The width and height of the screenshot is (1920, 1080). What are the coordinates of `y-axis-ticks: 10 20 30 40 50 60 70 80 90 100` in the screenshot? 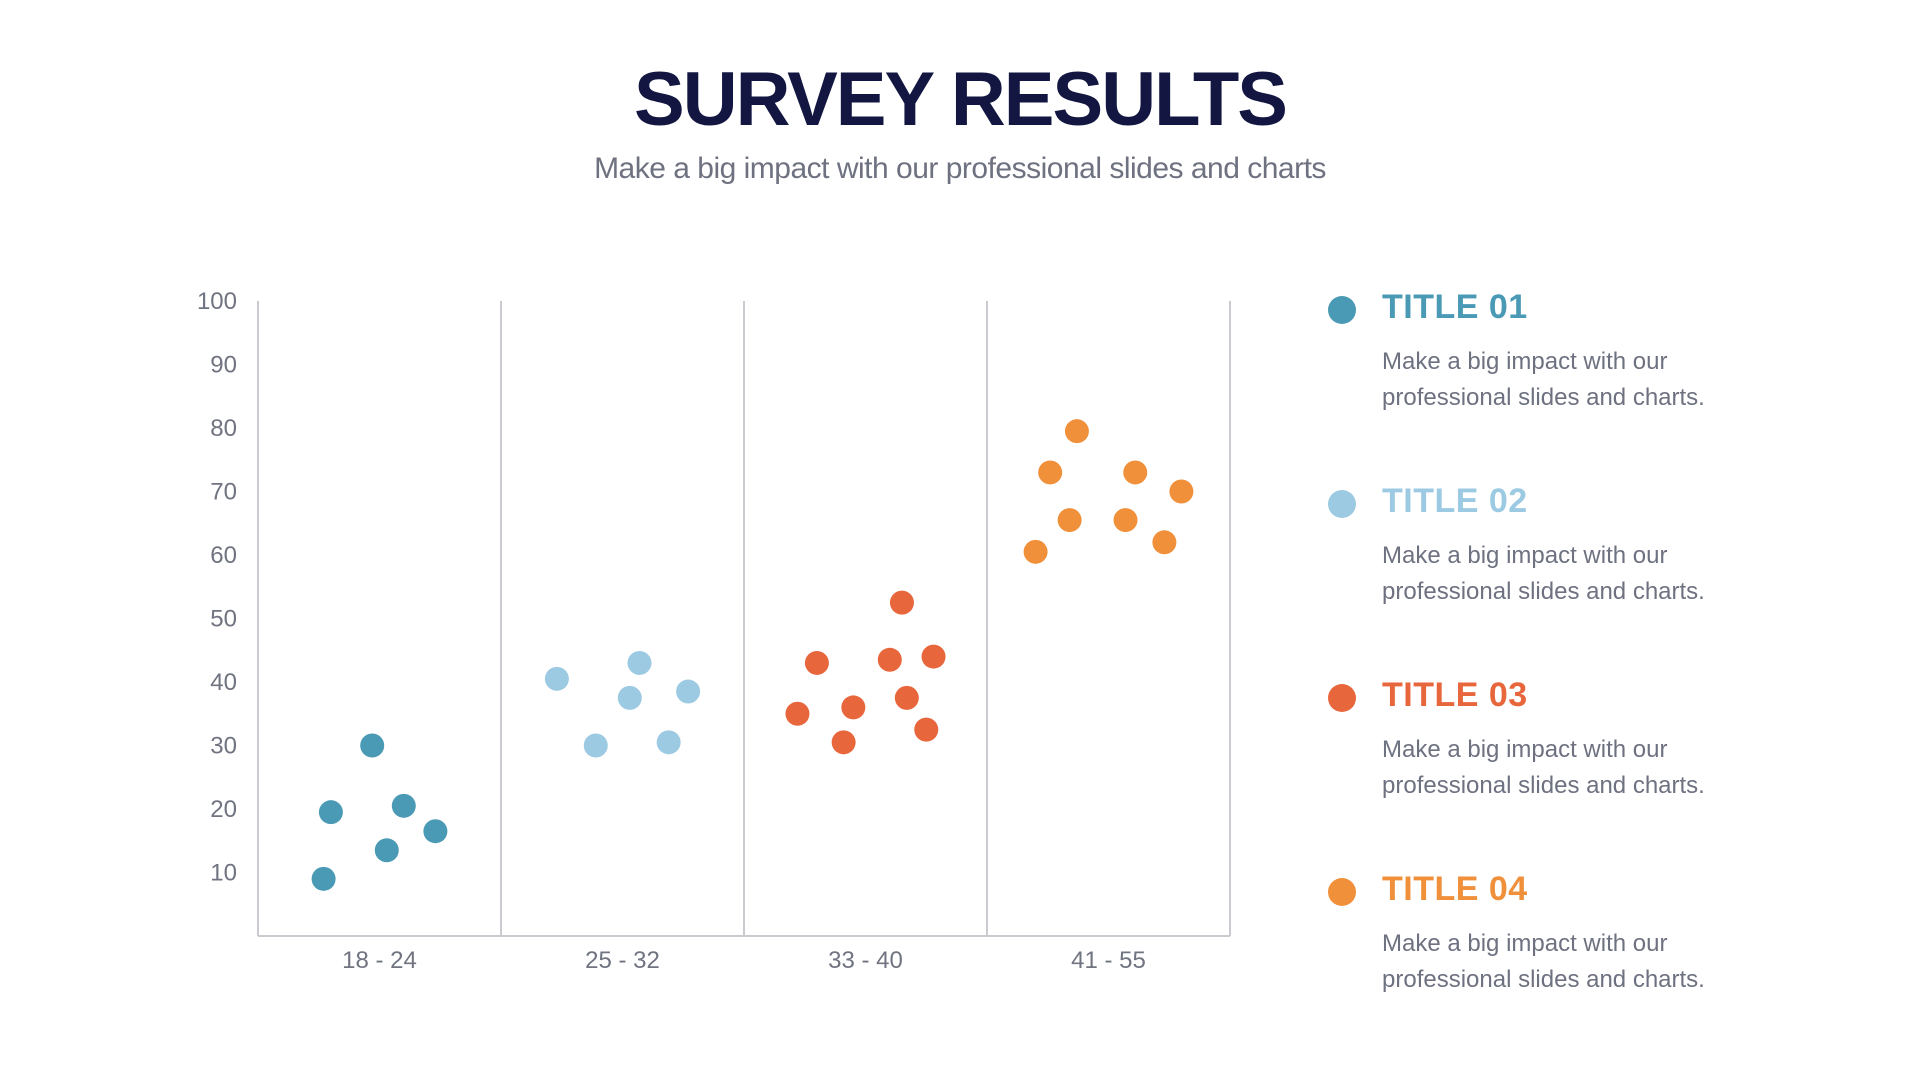 It's located at (217, 587).